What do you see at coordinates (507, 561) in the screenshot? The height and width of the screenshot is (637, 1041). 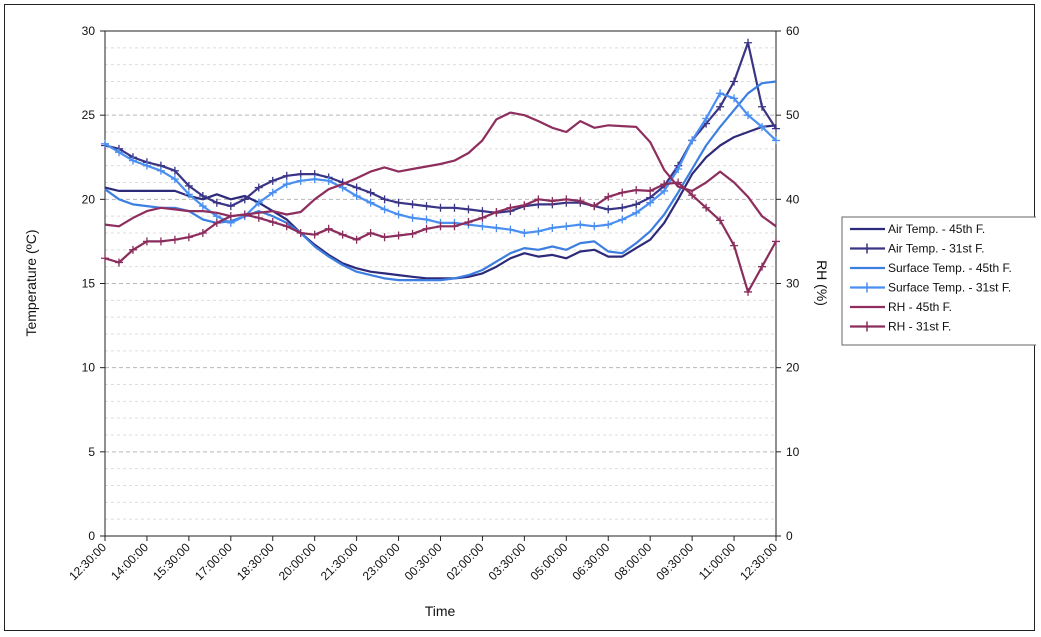 I see `x-tick-label: 03:30:00` at bounding box center [507, 561].